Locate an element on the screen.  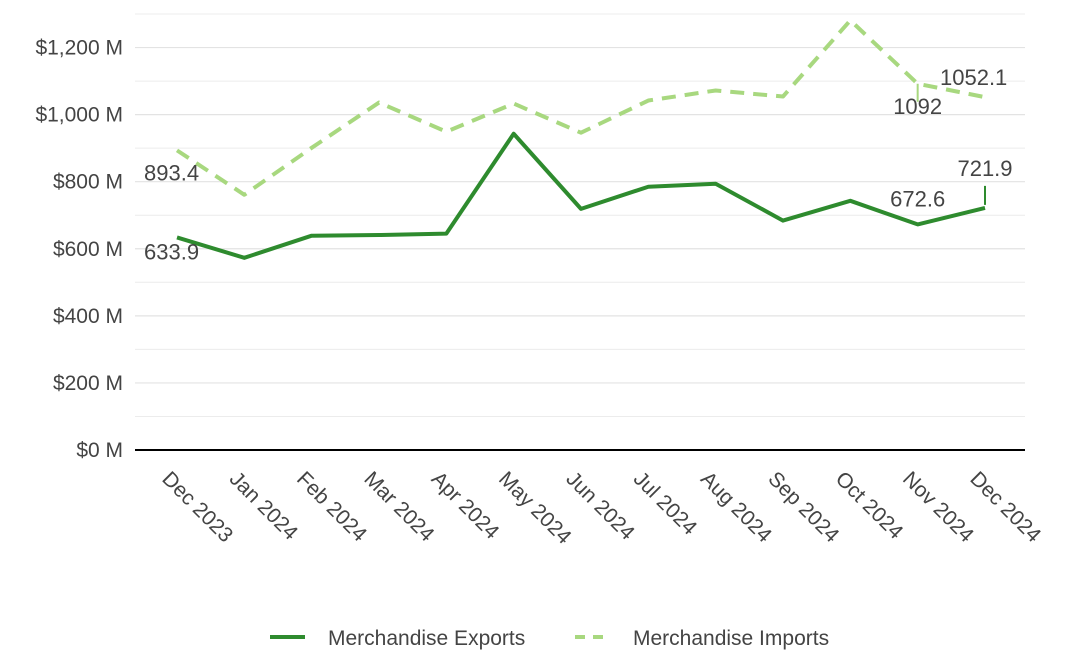
y-tick-label: $200 M is located at coordinates (88, 383).